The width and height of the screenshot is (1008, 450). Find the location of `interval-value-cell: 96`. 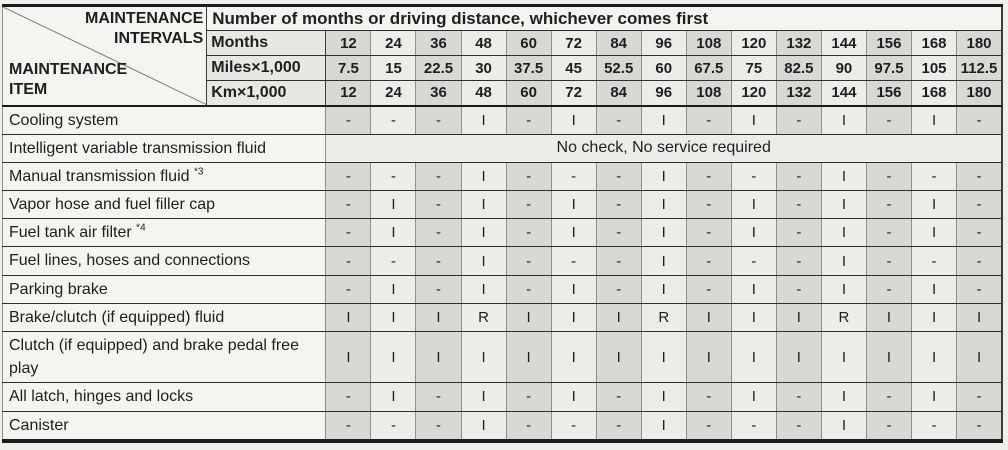

interval-value-cell: 96 is located at coordinates (663, 93).